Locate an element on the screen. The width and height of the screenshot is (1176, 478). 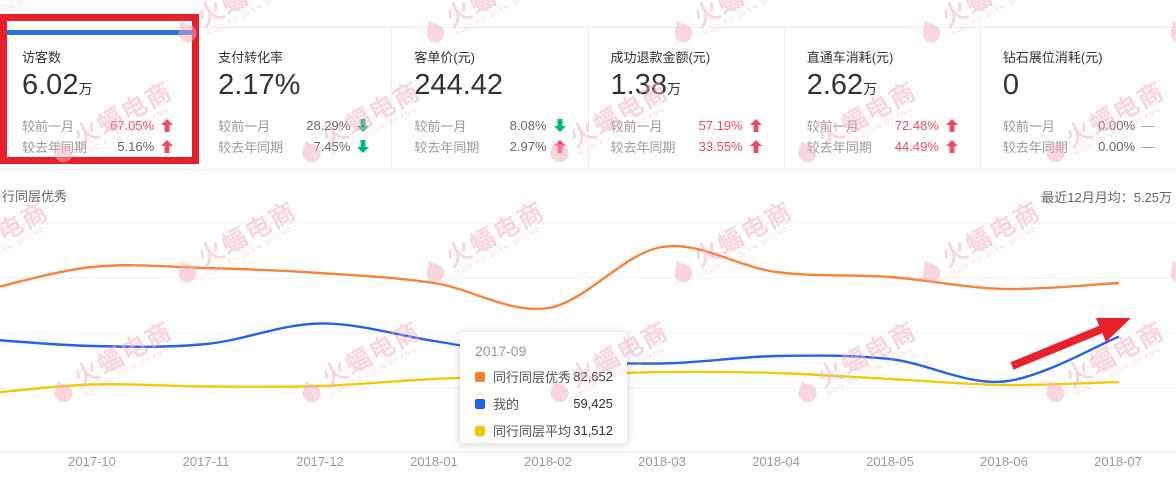
kpi-card-conversion-rate: 支付转化率 2.17% 较前一月 28.29% 较去年同期 7.45% is located at coordinates (293, 98).